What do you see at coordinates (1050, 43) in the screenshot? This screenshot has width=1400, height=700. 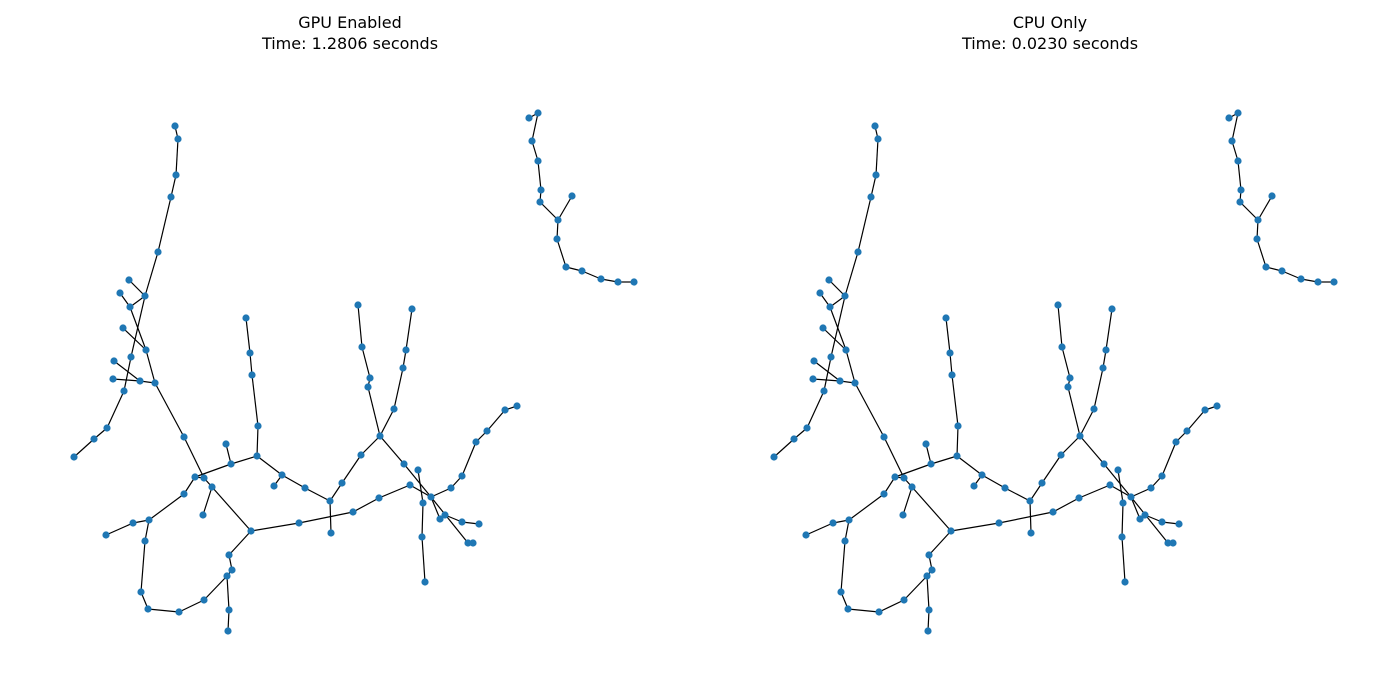 I see `timing-label: Time: 0.0230 seconds` at bounding box center [1050, 43].